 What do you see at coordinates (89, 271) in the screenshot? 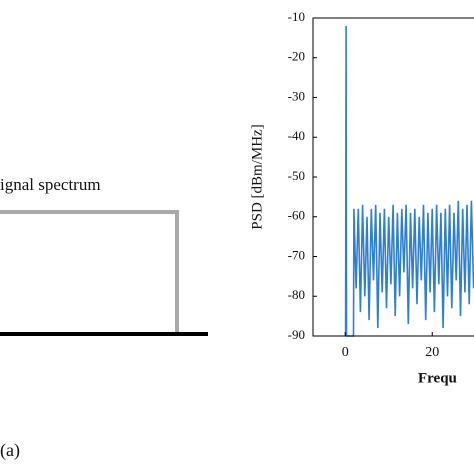
I see `spectrum-outline` at bounding box center [89, 271].